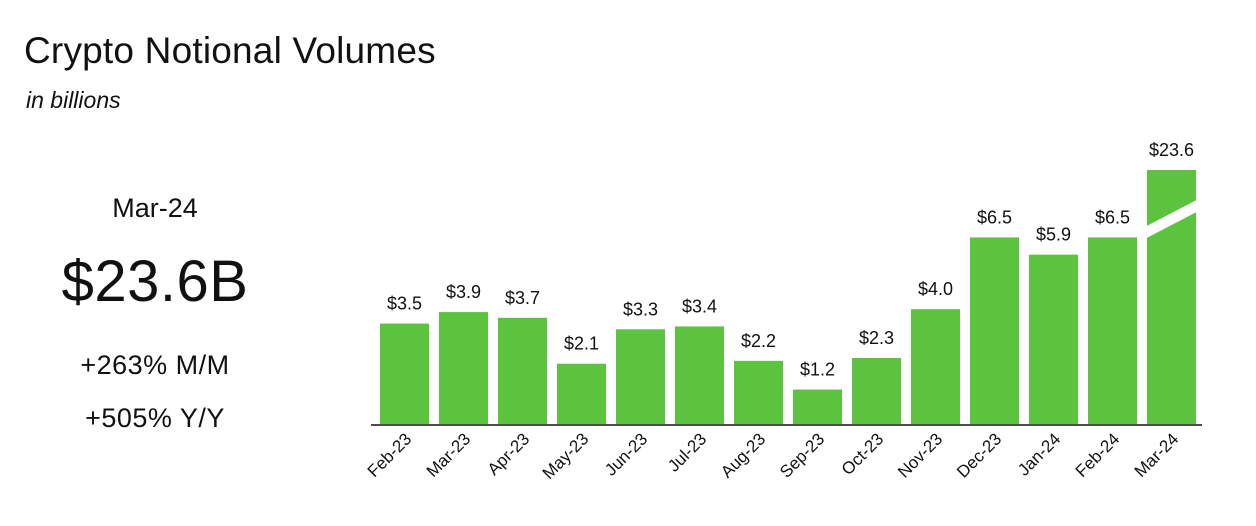 The width and height of the screenshot is (1256, 526). Describe the element at coordinates (1039, 454) in the screenshot. I see `x-tick-jan-24: Jan-24` at that location.